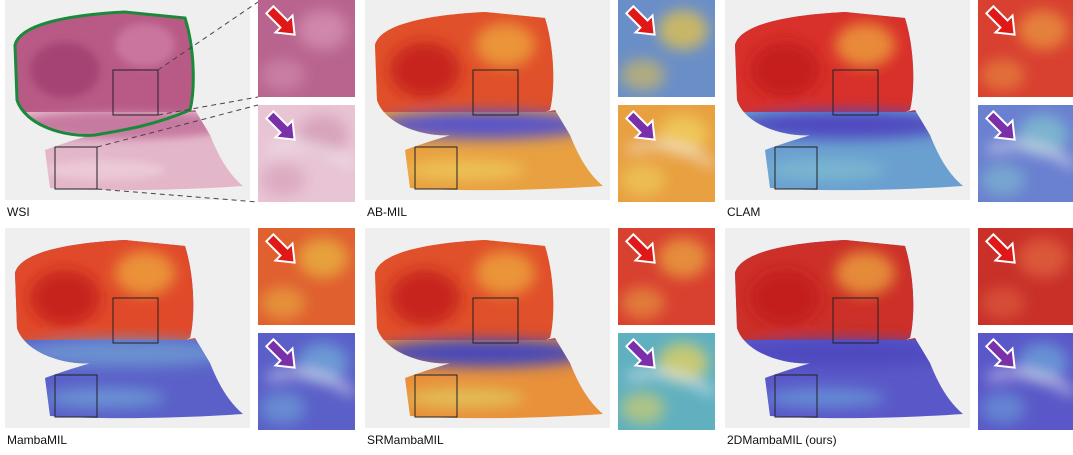 Image resolution: width=1073 pixels, height=455 pixels. I want to click on panel-label: CLAM, so click(743, 212).